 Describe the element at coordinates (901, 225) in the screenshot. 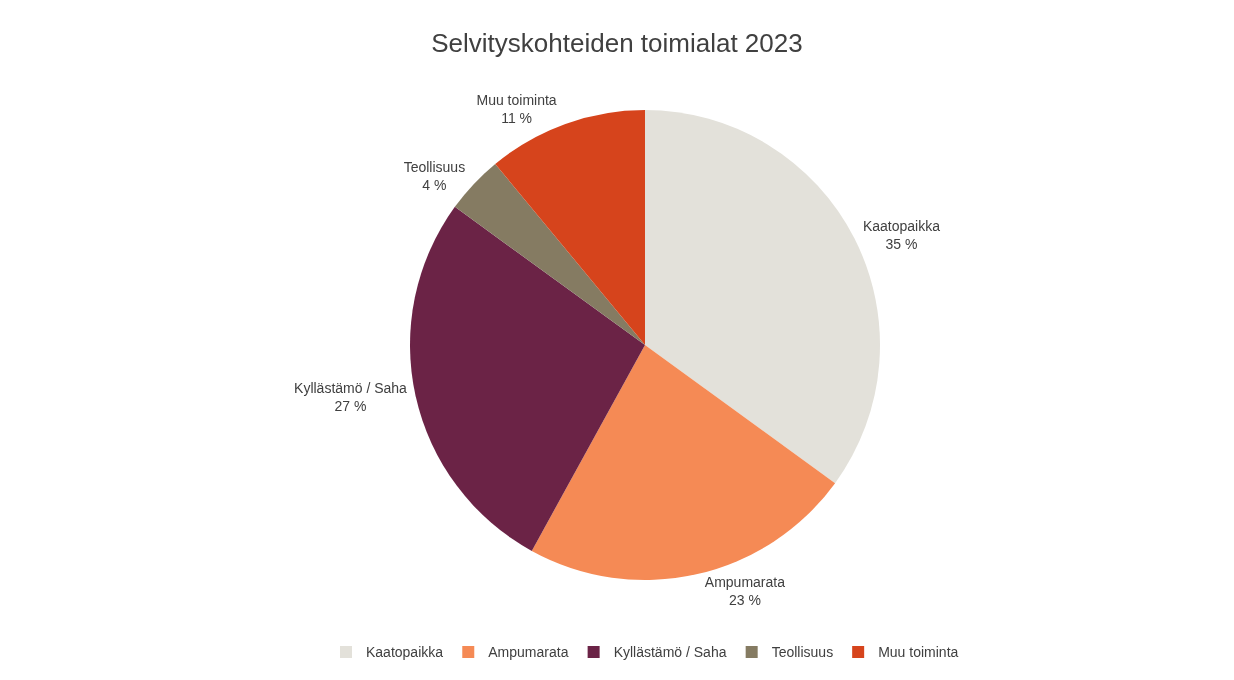

I see `slice-label: Kaatopaikka` at that location.